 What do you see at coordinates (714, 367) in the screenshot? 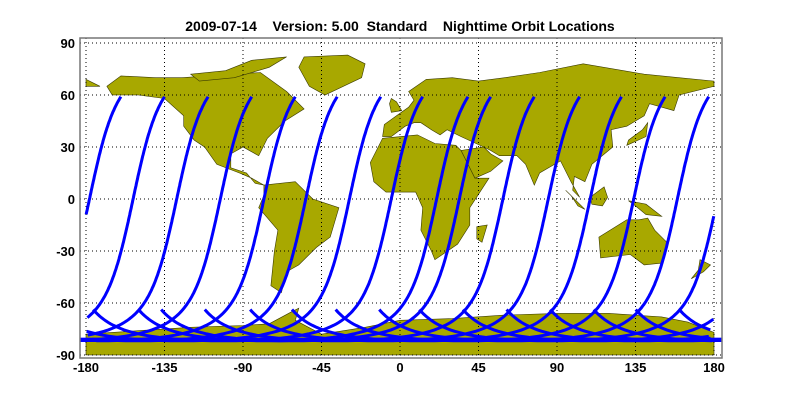
I see `x-tick-label: 180` at bounding box center [714, 367].